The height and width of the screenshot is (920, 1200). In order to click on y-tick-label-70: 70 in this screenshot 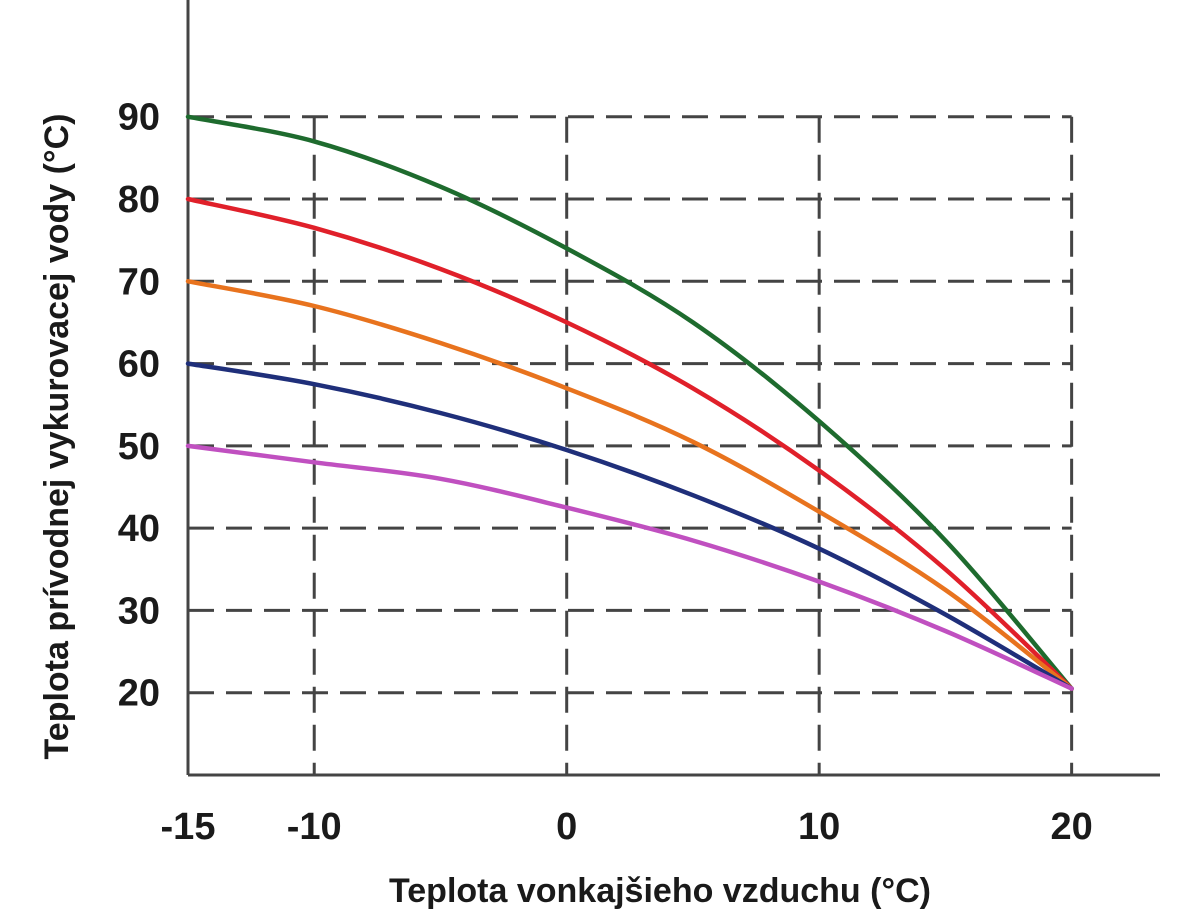, I will do `click(139, 282)`.